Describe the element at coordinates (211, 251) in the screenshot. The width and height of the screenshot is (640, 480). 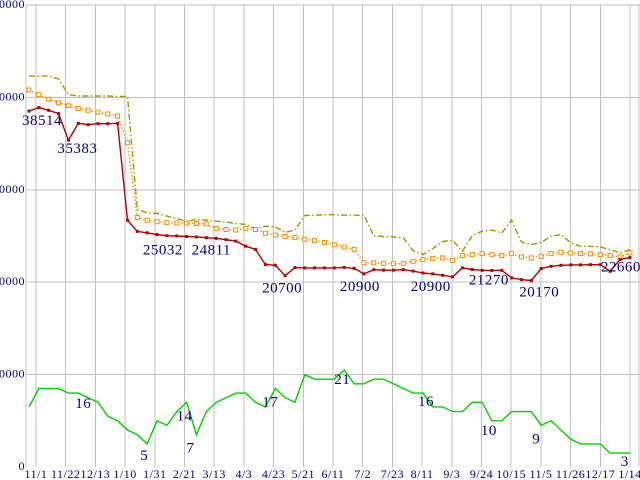
I see `data-point-label: 24811` at that location.